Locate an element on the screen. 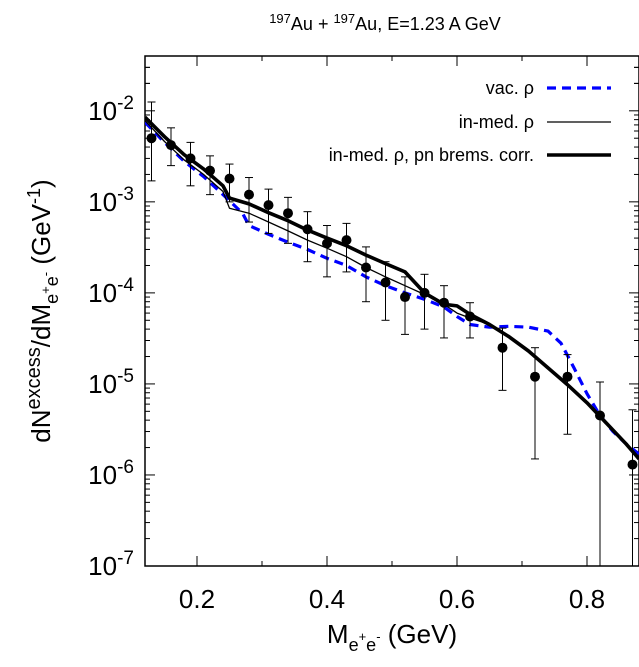 The image size is (639, 667). y-title-sub2: e is located at coordinates (52, 281).